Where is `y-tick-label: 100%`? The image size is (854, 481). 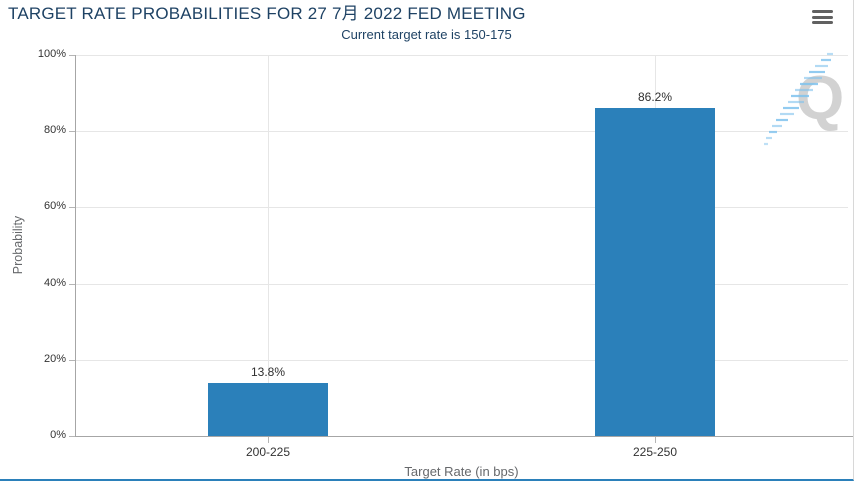 y-tick-label: 100% is located at coordinates (51, 54).